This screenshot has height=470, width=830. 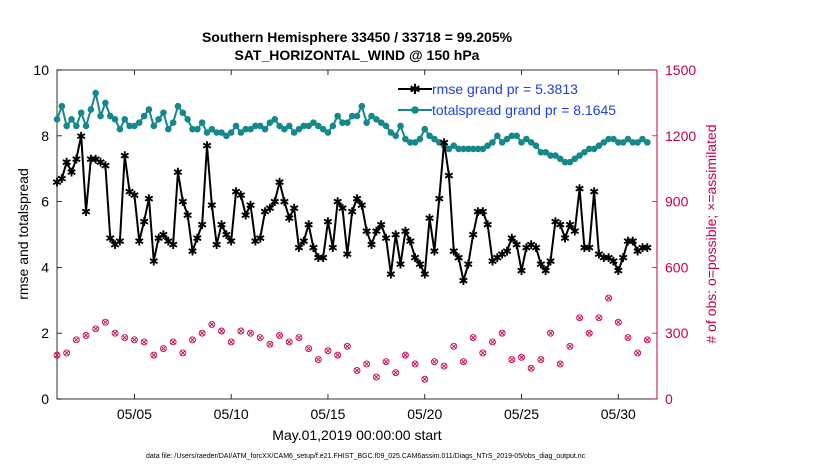 I want to click on legend-spread-marker, so click(x=415, y=110).